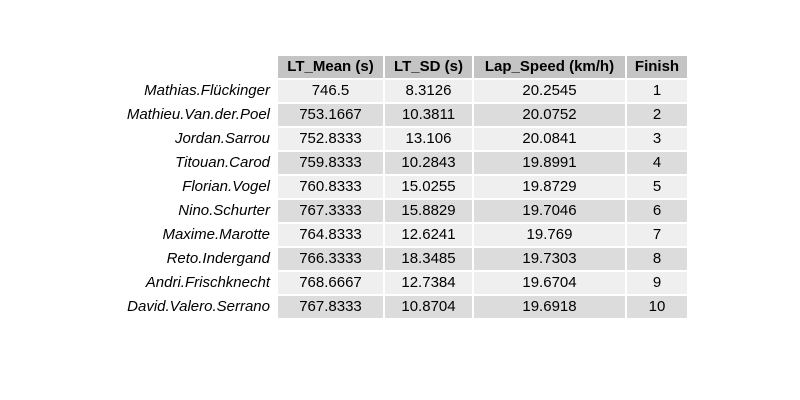 The width and height of the screenshot is (800, 400). I want to click on table-row: Maxime.Marotte 764.8333 12.6241 19.769 7, so click(398, 235).